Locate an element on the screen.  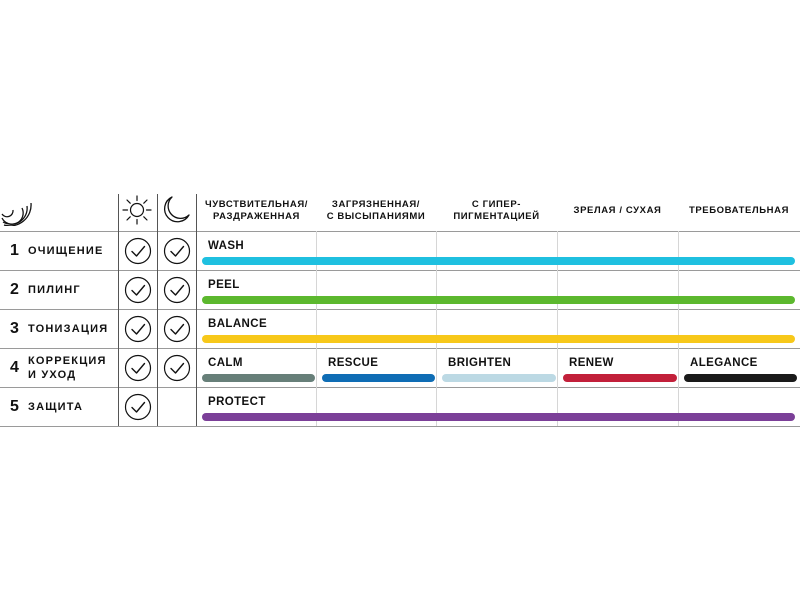
header-col-sensitive: ЧУВСТВИТЕЛЬНАЯ/ РАЗДРАЖЕННАЯ is located at coordinates (256, 210).